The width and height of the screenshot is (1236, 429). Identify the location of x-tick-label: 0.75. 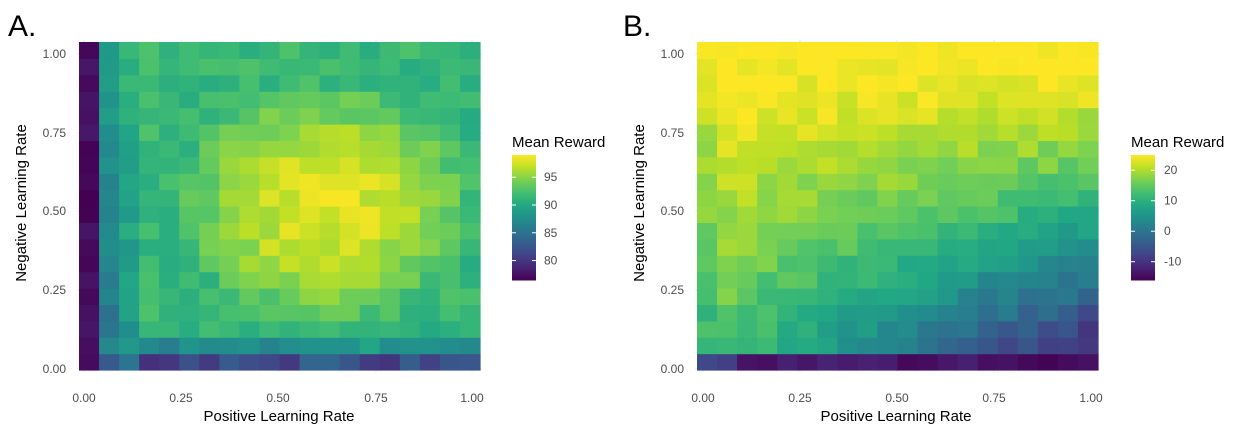
(994, 398).